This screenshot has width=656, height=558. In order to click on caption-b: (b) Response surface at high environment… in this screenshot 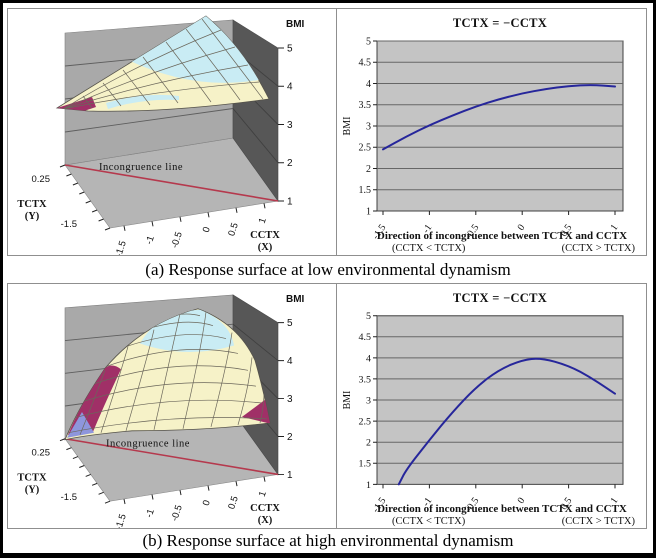, I will do `click(328, 540)`.